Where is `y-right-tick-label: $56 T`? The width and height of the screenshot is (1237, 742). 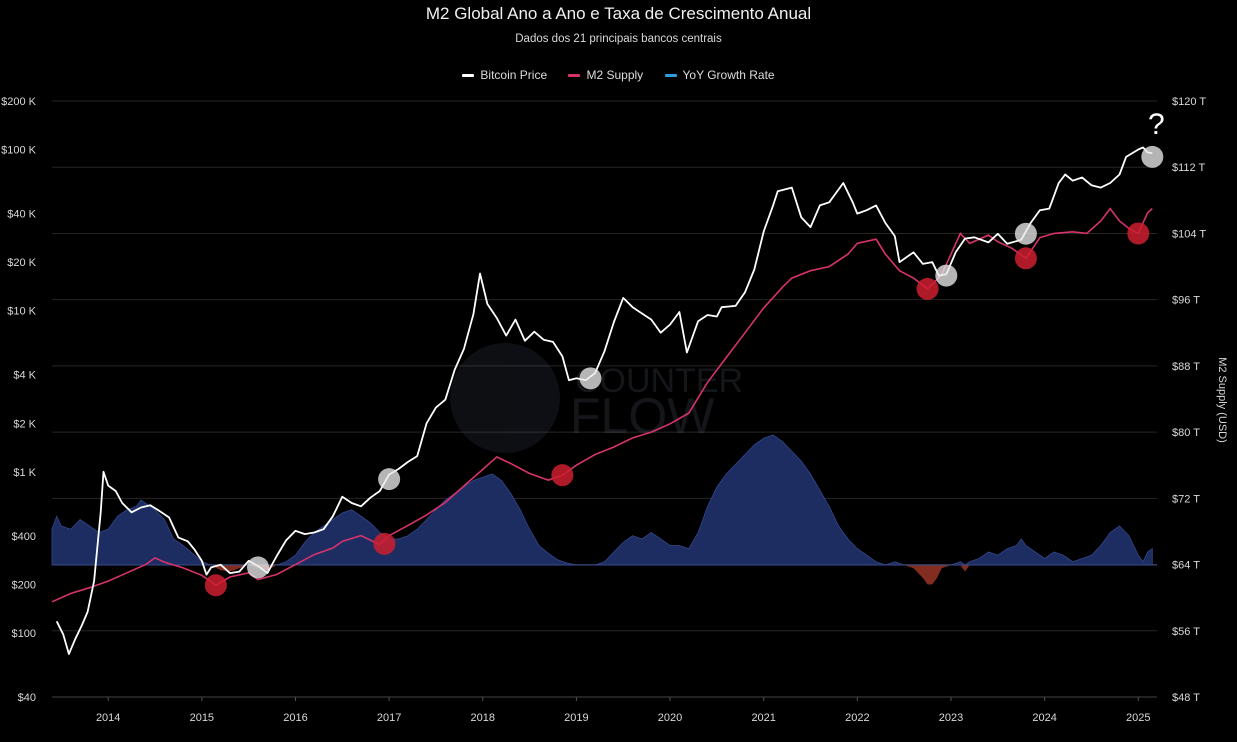 y-right-tick-label: $56 T is located at coordinates (1186, 632).